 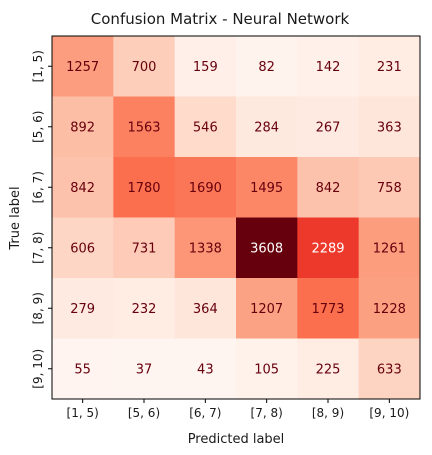 I want to click on heatmap-cell-value: 1338, so click(x=205, y=248).